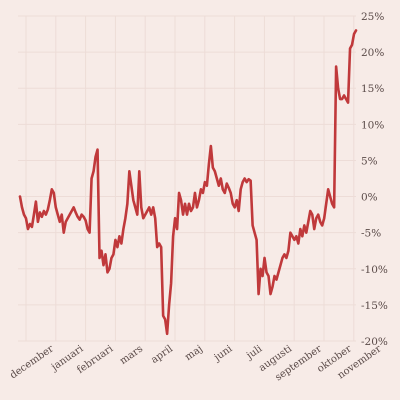  Describe the element at coordinates (372, 17) in the screenshot. I see `y-tick-label: 25%` at that location.